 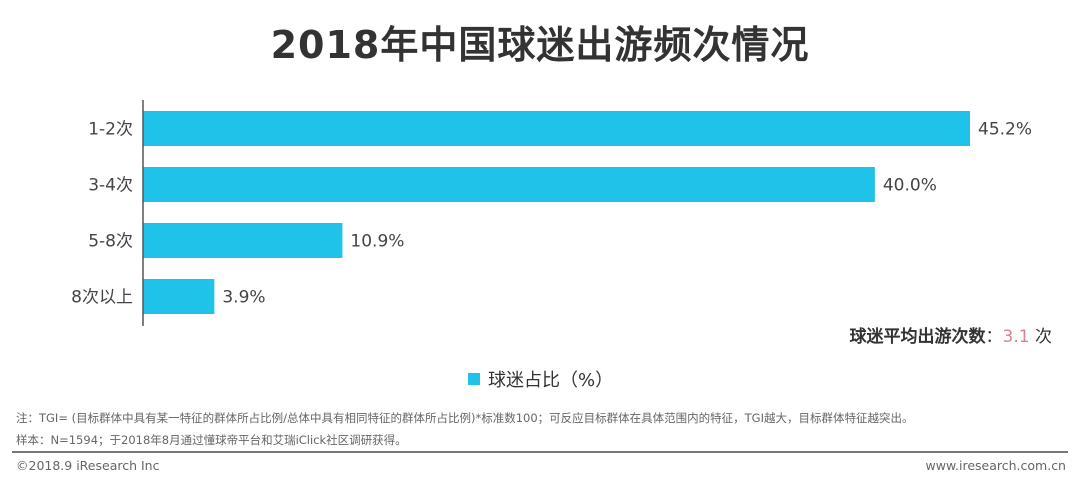 What do you see at coordinates (88, 465) in the screenshot?
I see `footer-copyright: ©2018.9 iResearch Inc` at bounding box center [88, 465].